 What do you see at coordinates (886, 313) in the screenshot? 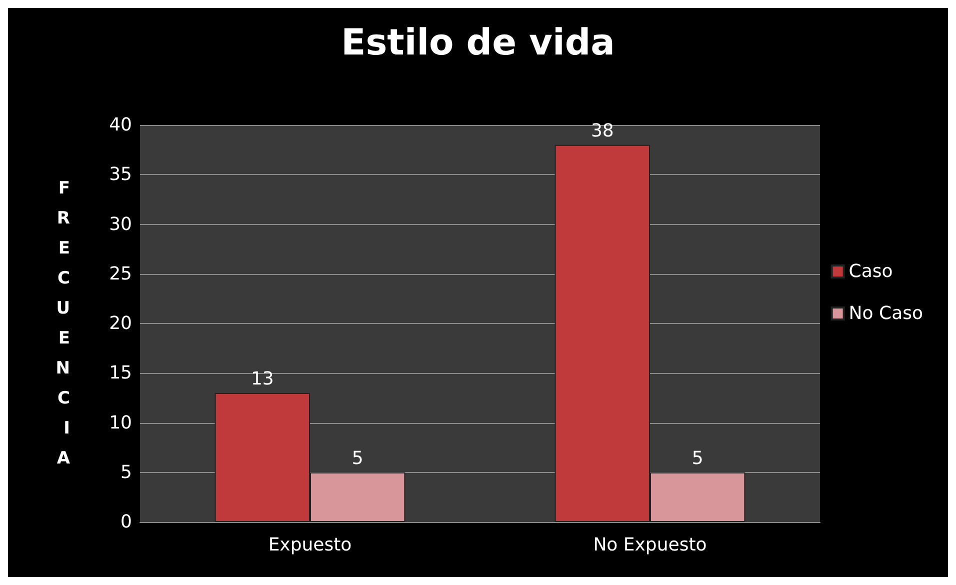
I see `legend-label: No Caso` at bounding box center [886, 313].